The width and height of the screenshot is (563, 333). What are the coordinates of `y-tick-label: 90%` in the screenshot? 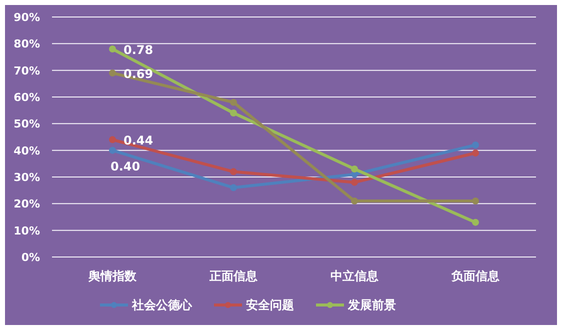 It's located at (27, 17).